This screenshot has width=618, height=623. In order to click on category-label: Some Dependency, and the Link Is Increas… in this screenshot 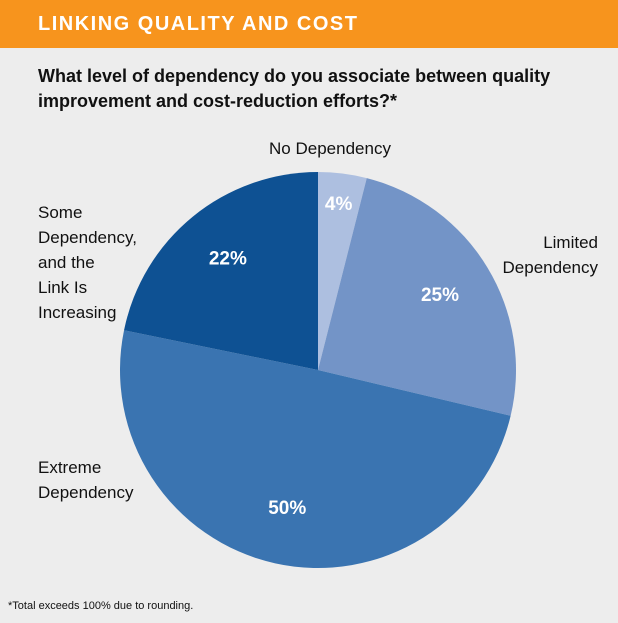, I will do `click(87, 262)`.